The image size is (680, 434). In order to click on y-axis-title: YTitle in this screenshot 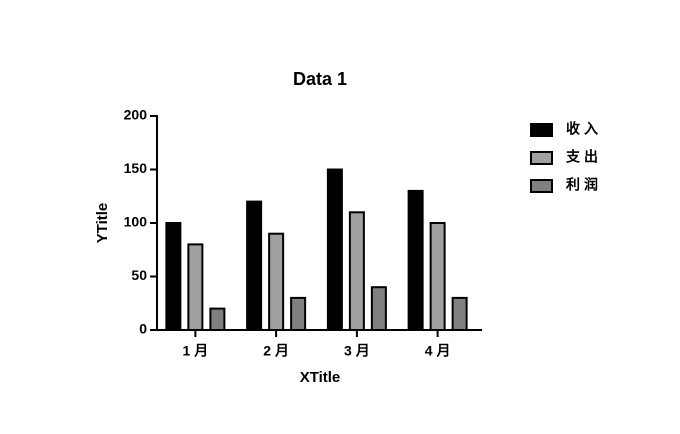, I will do `click(102, 223)`.